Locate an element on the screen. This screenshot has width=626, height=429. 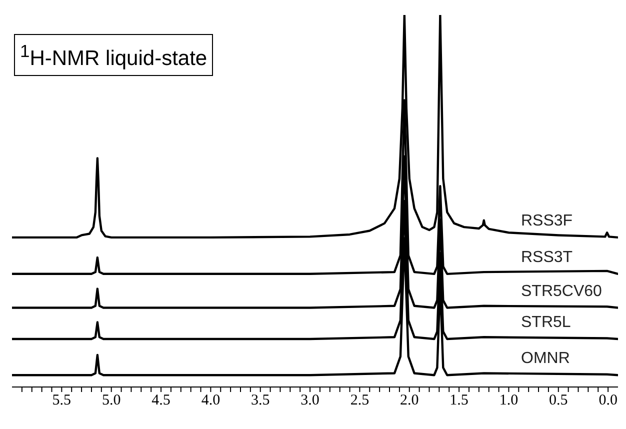
x-tick-label: 0.0 is located at coordinates (608, 400).